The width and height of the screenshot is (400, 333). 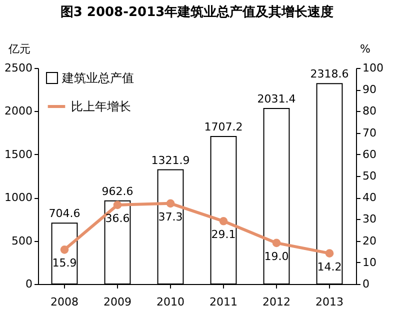 I want to click on y2-tick-label: 20, so click(x=369, y=241).